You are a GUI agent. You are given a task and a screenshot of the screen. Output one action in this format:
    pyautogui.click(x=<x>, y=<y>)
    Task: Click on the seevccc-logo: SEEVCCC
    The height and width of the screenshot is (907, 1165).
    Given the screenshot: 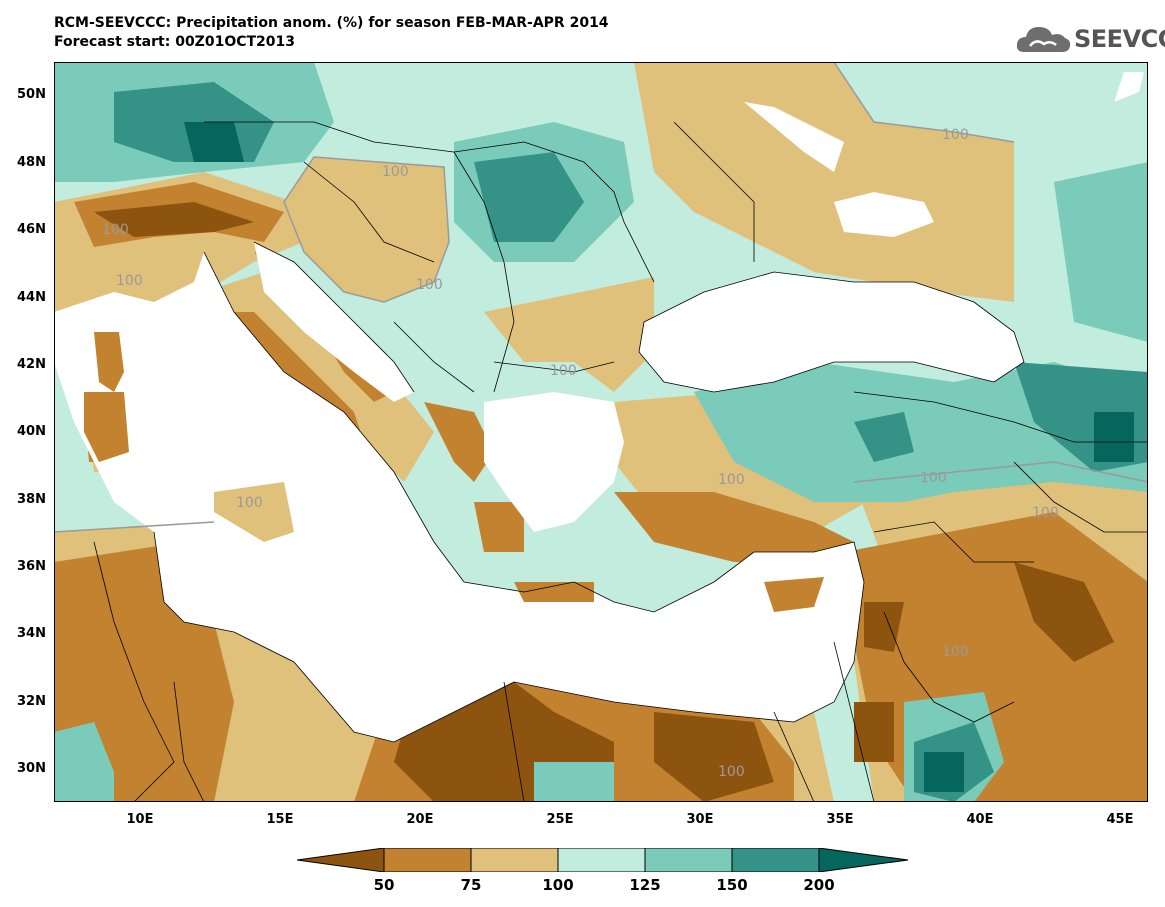 What is the action you would take?
    pyautogui.click(x=1090, y=40)
    